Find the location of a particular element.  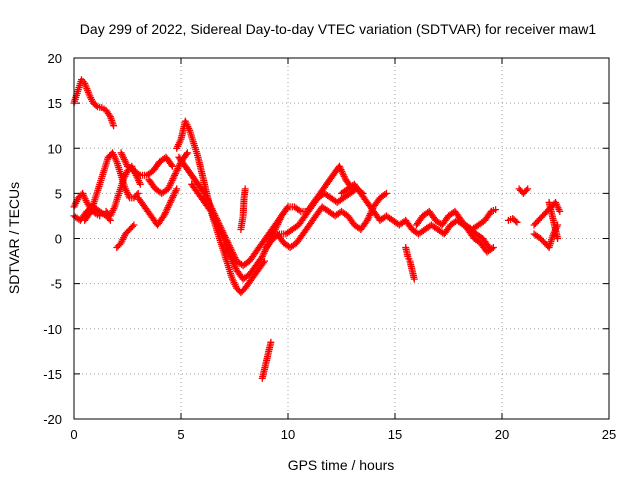

x-tick-label: 10 is located at coordinates (288, 434).